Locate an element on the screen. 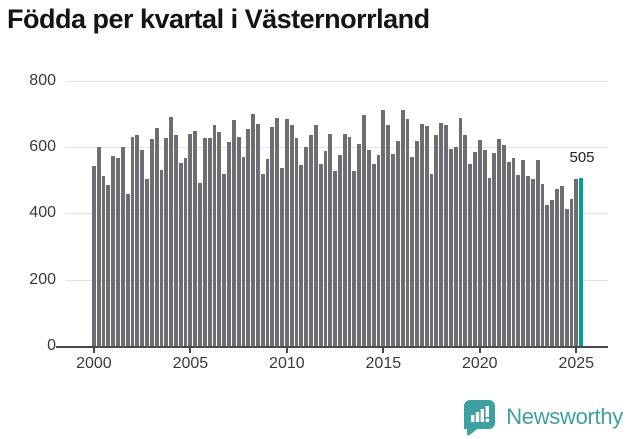 The image size is (631, 439). y-axis-label-200: 200 is located at coordinates (42, 279).